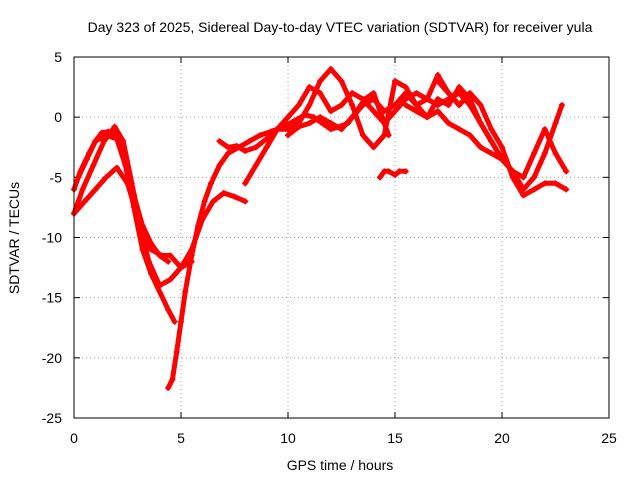 The height and width of the screenshot is (480, 640). I want to click on series-trace, so click(159, 227).